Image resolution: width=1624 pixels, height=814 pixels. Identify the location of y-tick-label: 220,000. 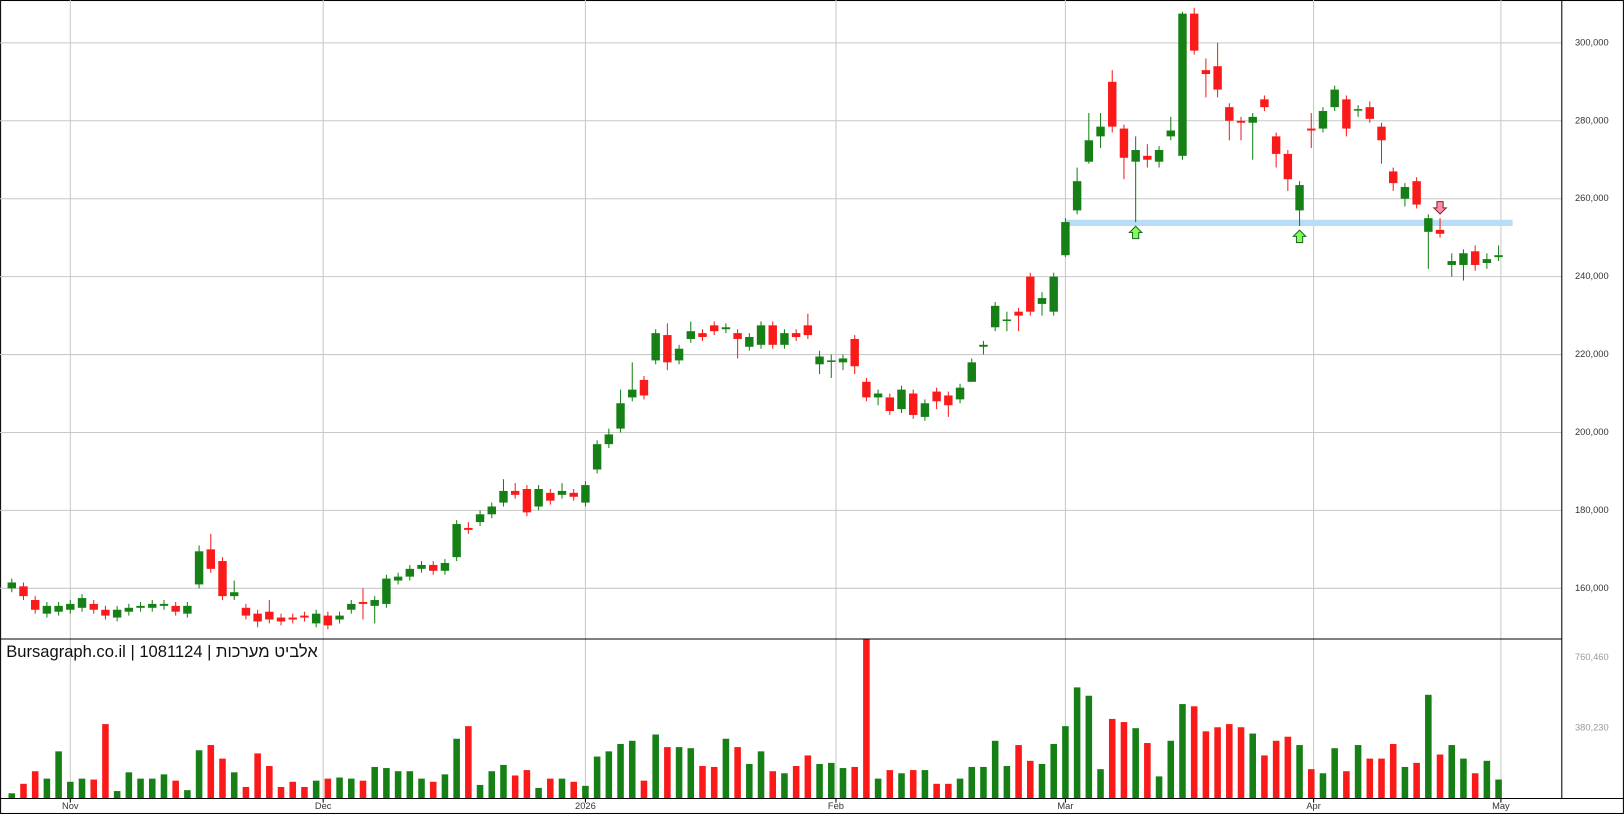
(1592, 354).